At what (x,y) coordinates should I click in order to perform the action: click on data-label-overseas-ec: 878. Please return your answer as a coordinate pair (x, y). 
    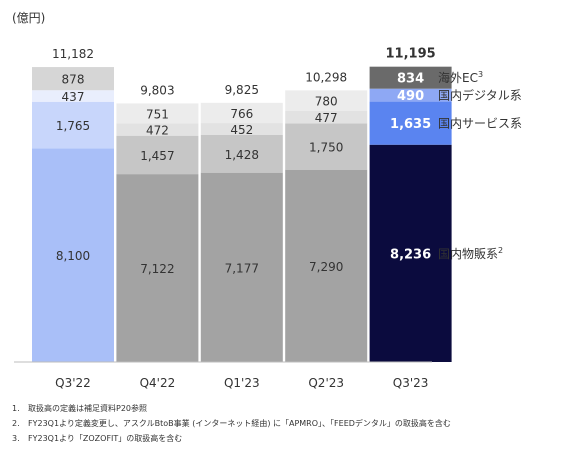
    Looking at the image, I should click on (73, 80).